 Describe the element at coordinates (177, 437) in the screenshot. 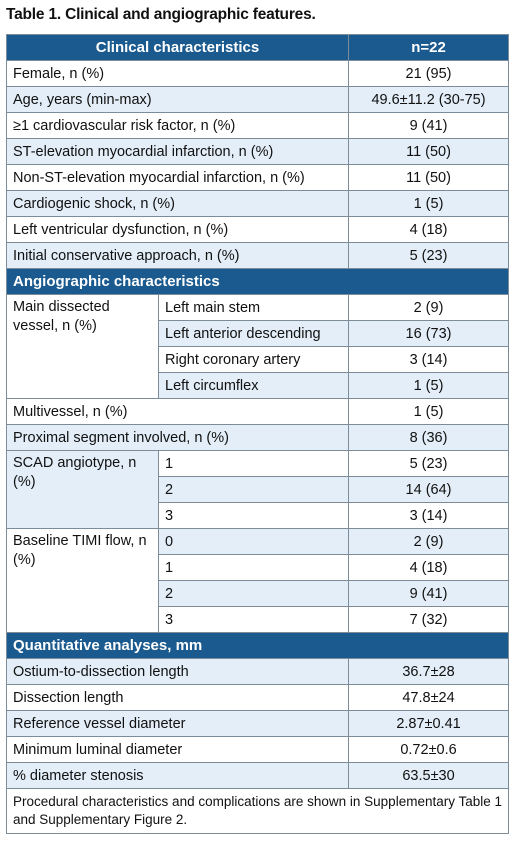

I see `row-label: Proximal segment involved, n (%)` at that location.